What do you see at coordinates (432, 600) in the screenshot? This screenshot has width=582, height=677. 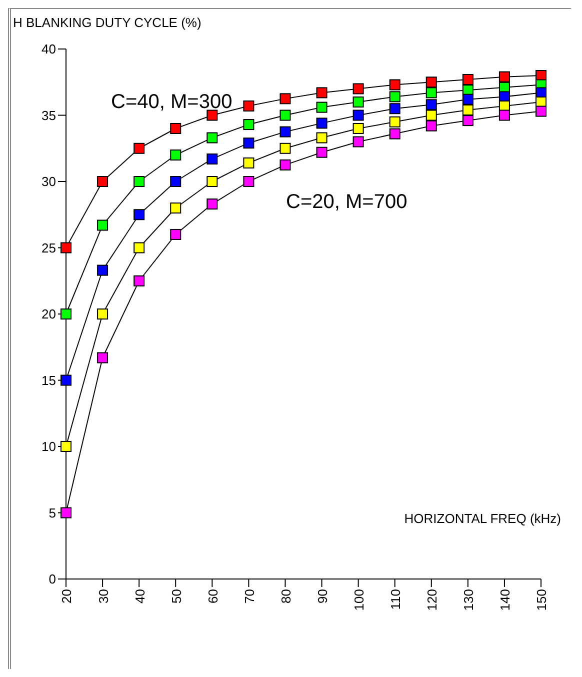 I see `x-tick-label: 120` at bounding box center [432, 600].